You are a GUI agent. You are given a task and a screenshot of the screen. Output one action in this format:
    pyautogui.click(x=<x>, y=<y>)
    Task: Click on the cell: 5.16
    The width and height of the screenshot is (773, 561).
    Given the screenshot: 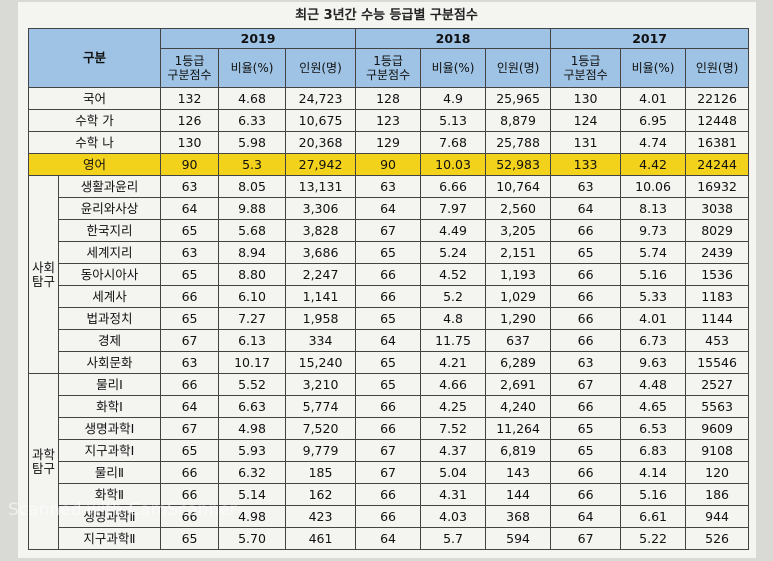 What is the action you would take?
    pyautogui.click(x=653, y=494)
    